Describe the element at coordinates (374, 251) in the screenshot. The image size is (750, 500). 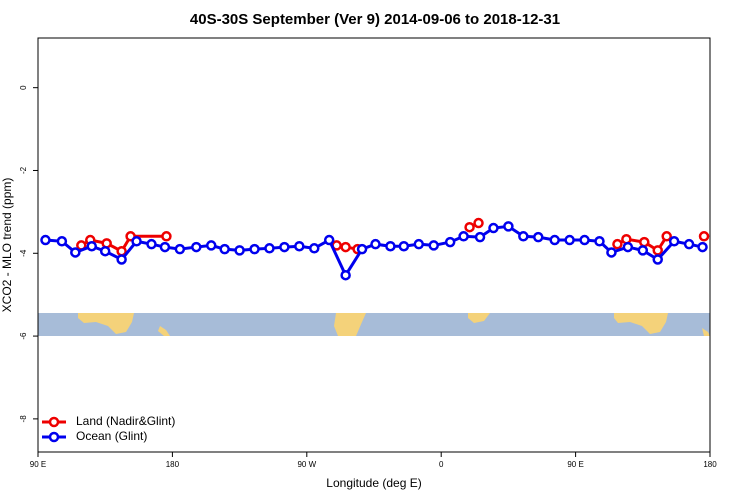
I see `series-line` at that location.